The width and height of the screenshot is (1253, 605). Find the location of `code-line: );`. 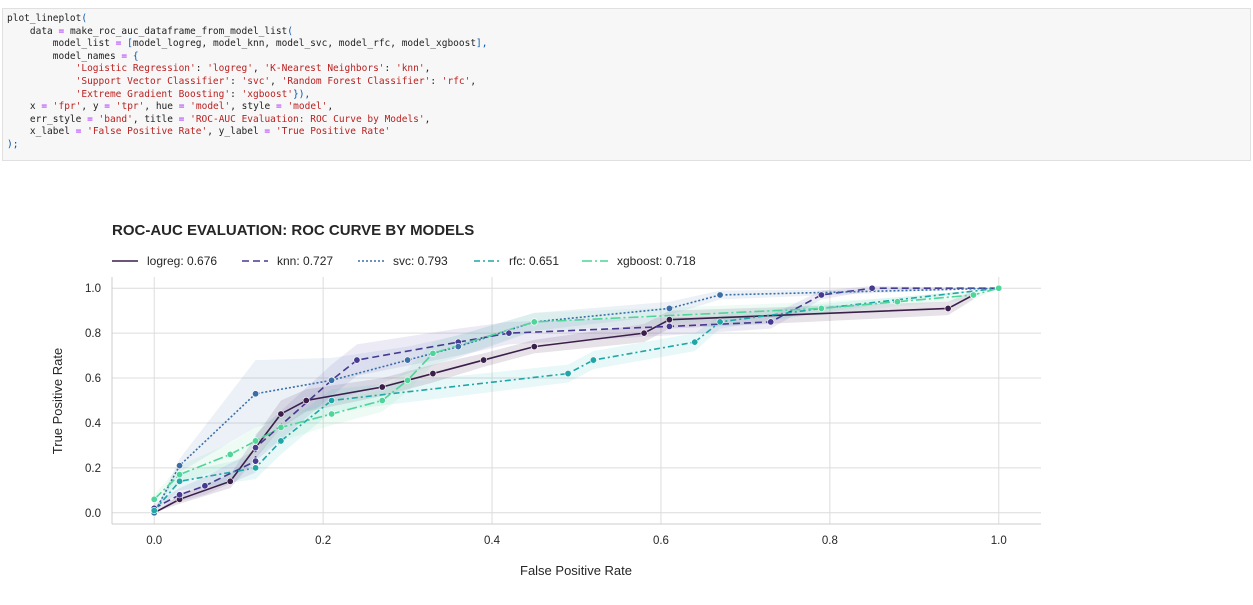

code-line: ); is located at coordinates (626, 145).